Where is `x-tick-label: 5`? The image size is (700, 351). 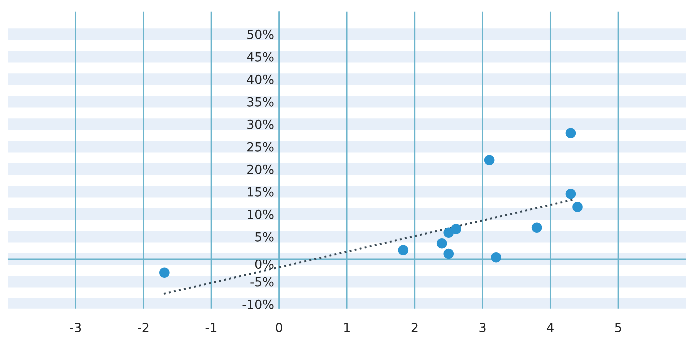
x-tick-label: 5 is located at coordinates (618, 327).